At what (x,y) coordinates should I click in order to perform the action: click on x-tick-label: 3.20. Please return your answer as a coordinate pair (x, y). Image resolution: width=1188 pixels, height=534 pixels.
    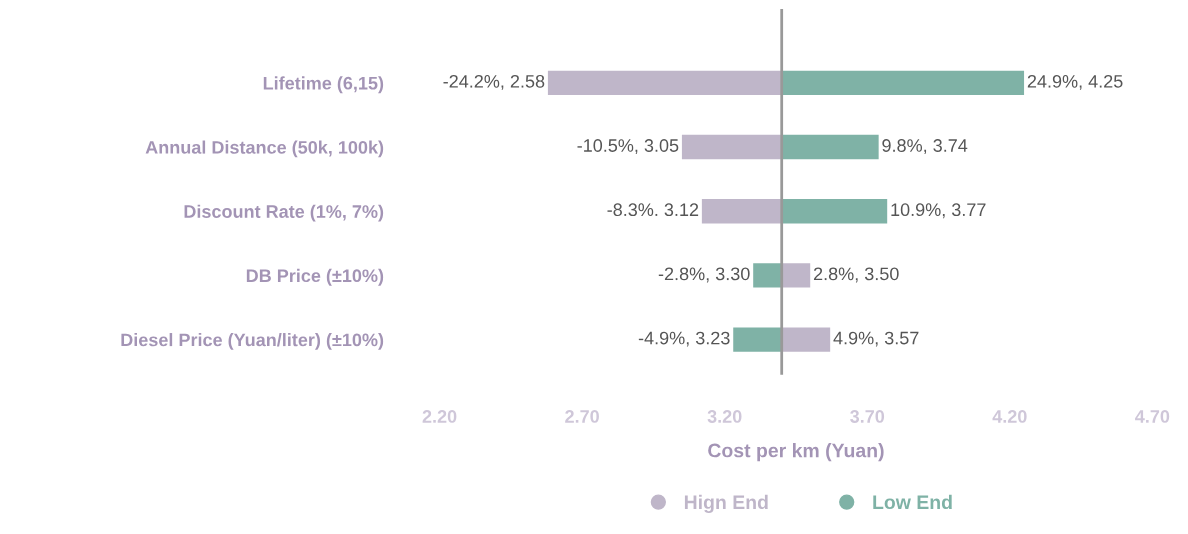
    Looking at the image, I should click on (724, 416).